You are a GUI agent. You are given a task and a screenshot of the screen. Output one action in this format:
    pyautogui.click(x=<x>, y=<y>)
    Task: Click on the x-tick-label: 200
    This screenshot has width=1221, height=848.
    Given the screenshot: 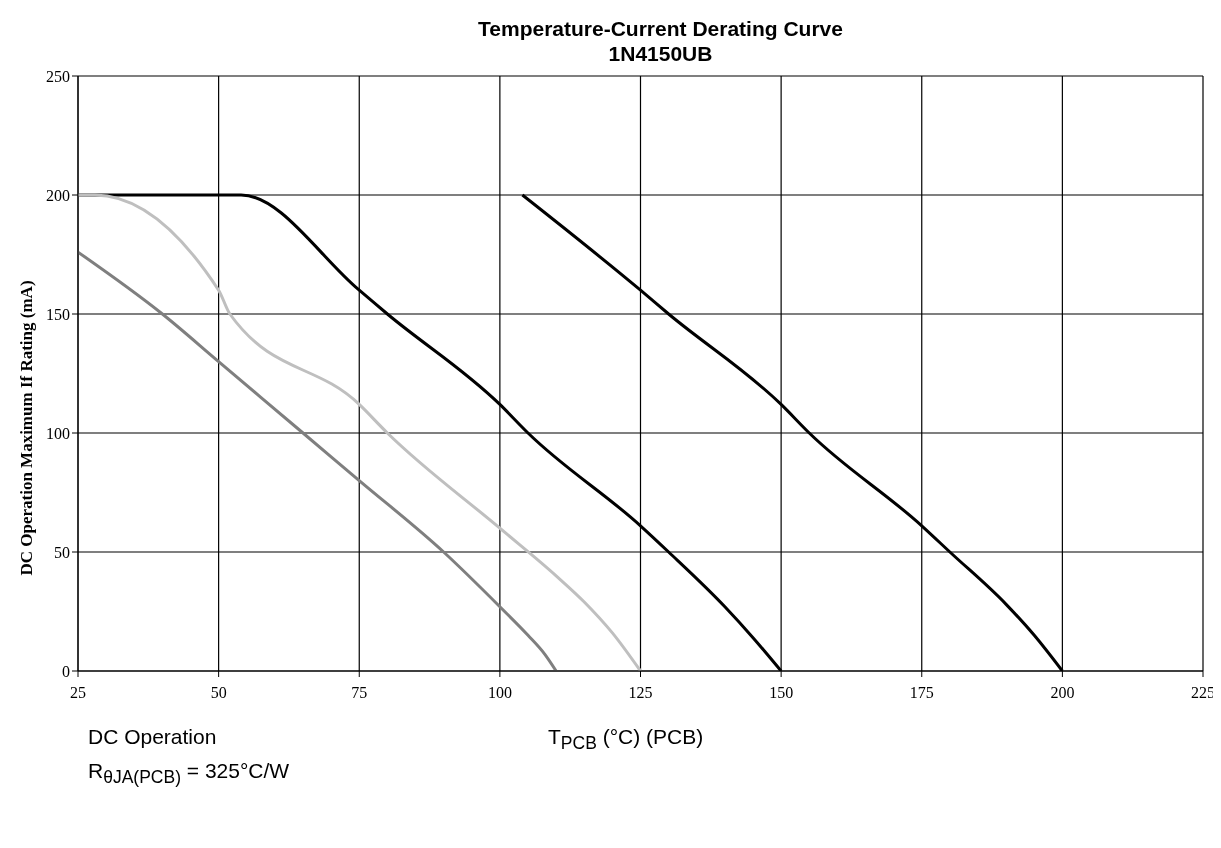 What is the action you would take?
    pyautogui.click(x=1062, y=693)
    